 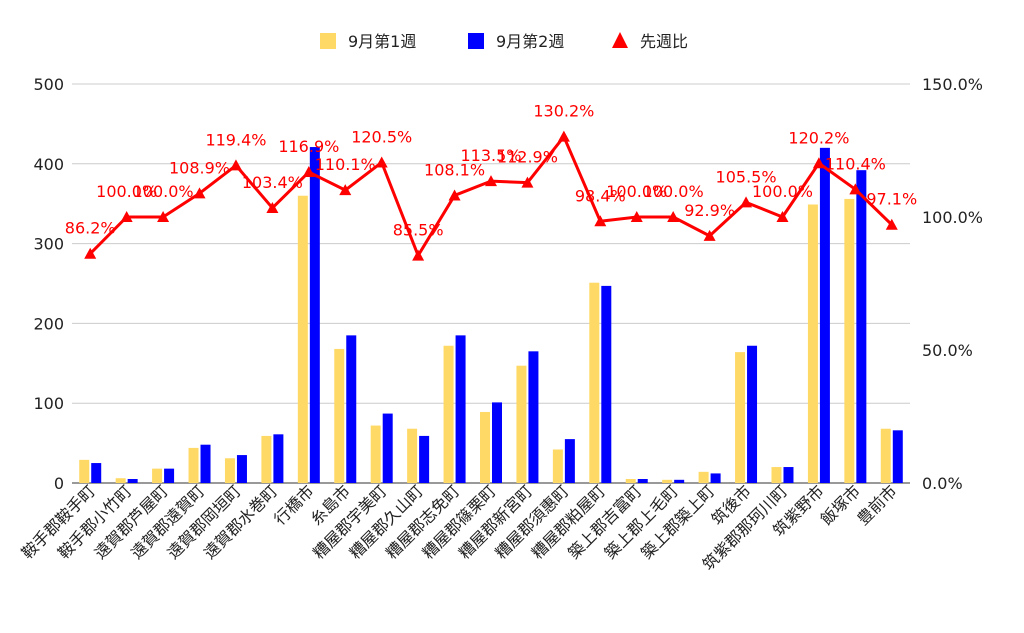 I want to click on y-left-tick-label: 100, so click(x=48, y=403).